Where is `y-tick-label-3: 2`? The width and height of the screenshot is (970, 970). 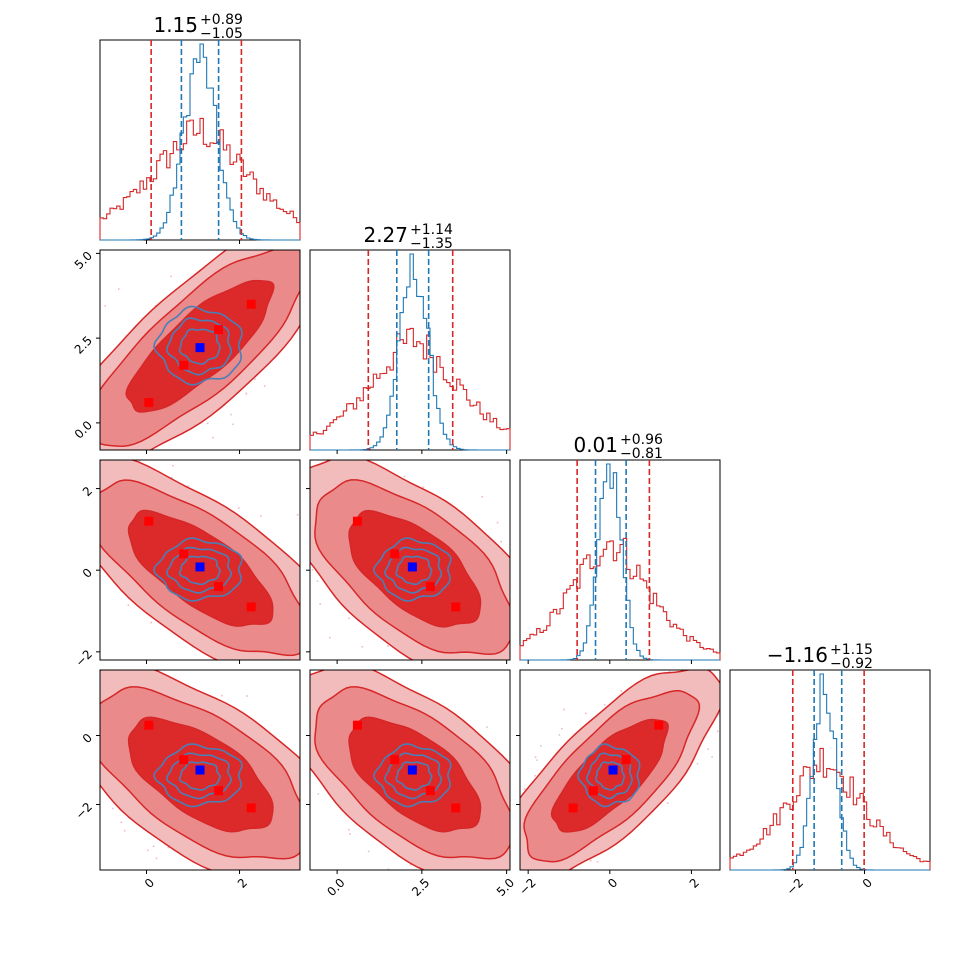
y-tick-label-3: 2 is located at coordinates (87, 491).